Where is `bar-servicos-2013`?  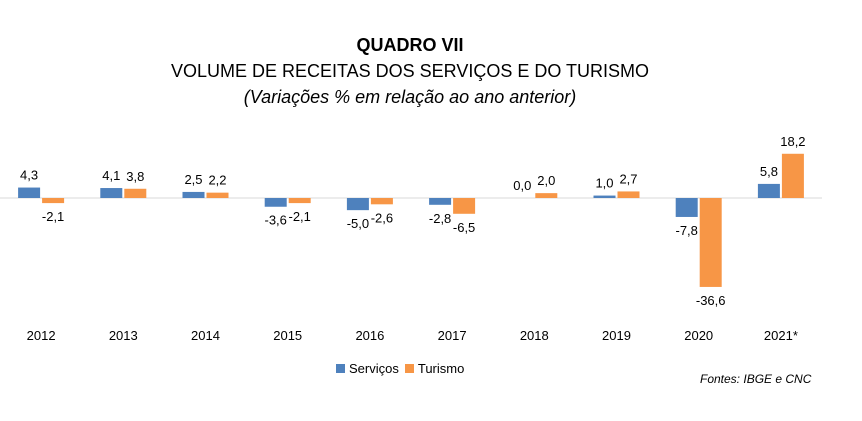
bar-servicos-2013 is located at coordinates (111, 193).